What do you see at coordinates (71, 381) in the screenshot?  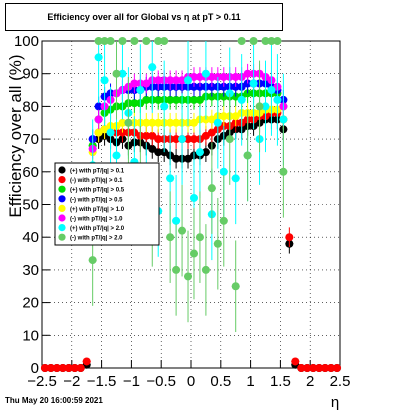 I see `x-tick-label: −2` at bounding box center [71, 381].